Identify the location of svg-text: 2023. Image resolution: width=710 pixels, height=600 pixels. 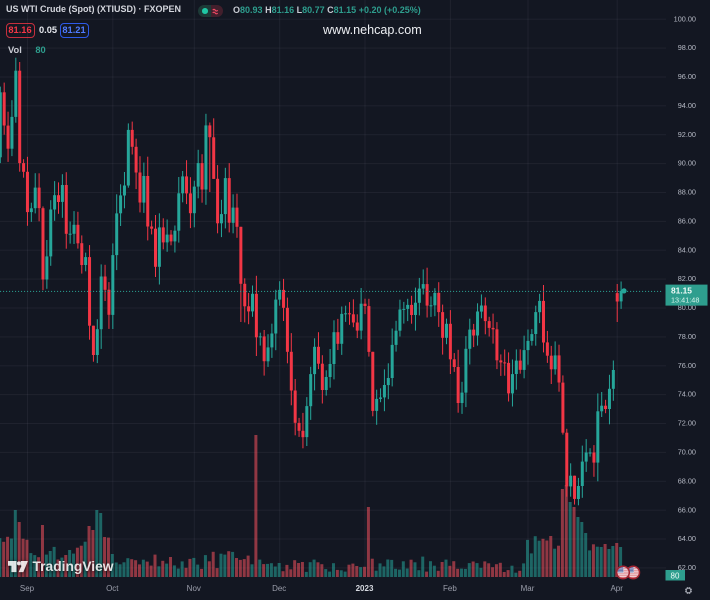
(365, 588).